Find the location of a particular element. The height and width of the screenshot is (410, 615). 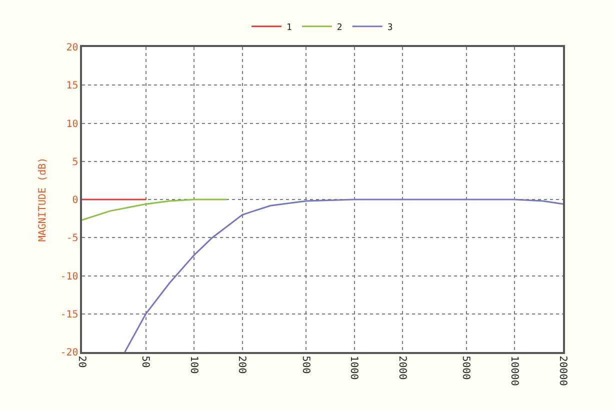

legend-label: 3 is located at coordinates (390, 27).